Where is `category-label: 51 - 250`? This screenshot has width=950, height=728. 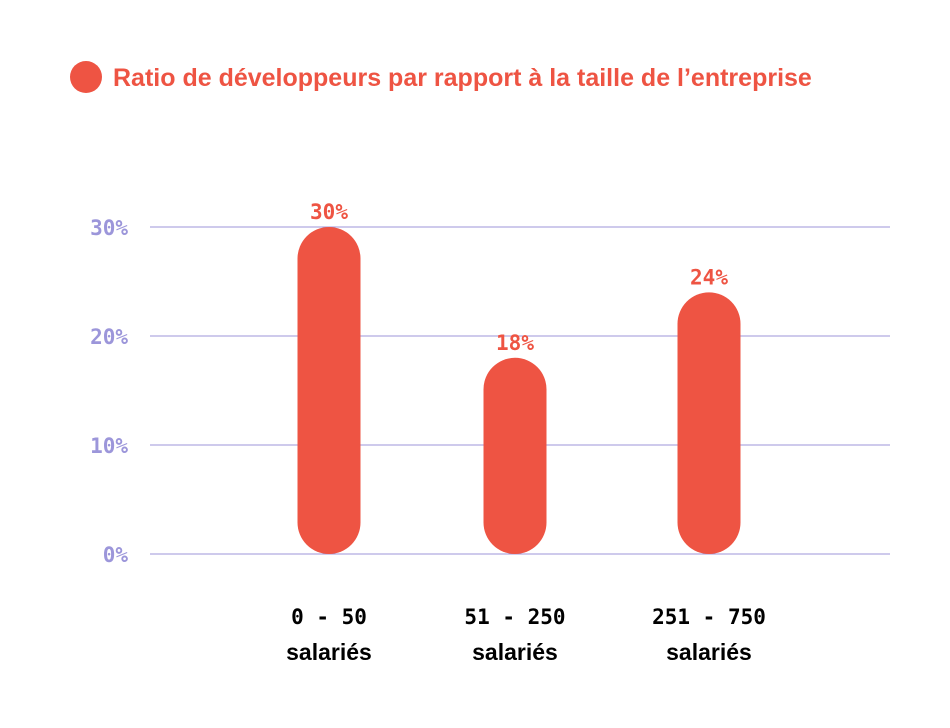
category-label: 51 - 250 is located at coordinates (514, 617).